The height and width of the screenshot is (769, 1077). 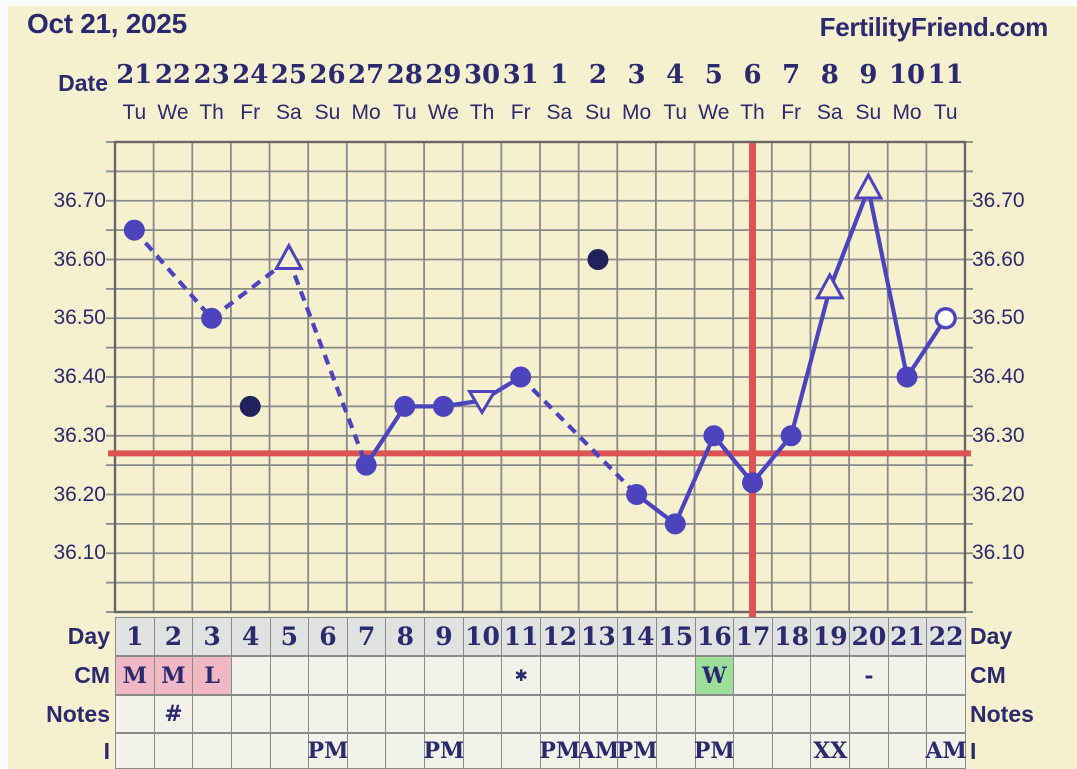 I want to click on y-axis-label-left: 36.60, so click(x=79, y=259).